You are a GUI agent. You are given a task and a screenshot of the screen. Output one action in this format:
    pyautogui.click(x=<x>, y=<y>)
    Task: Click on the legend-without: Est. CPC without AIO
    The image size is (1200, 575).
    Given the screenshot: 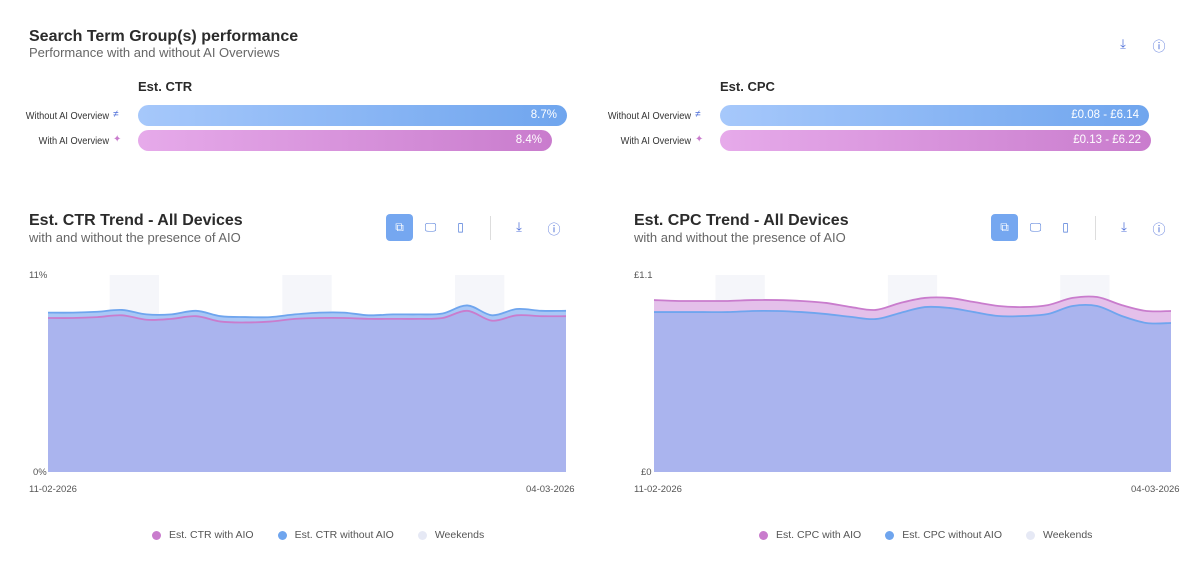 What is the action you would take?
    pyautogui.click(x=943, y=535)
    